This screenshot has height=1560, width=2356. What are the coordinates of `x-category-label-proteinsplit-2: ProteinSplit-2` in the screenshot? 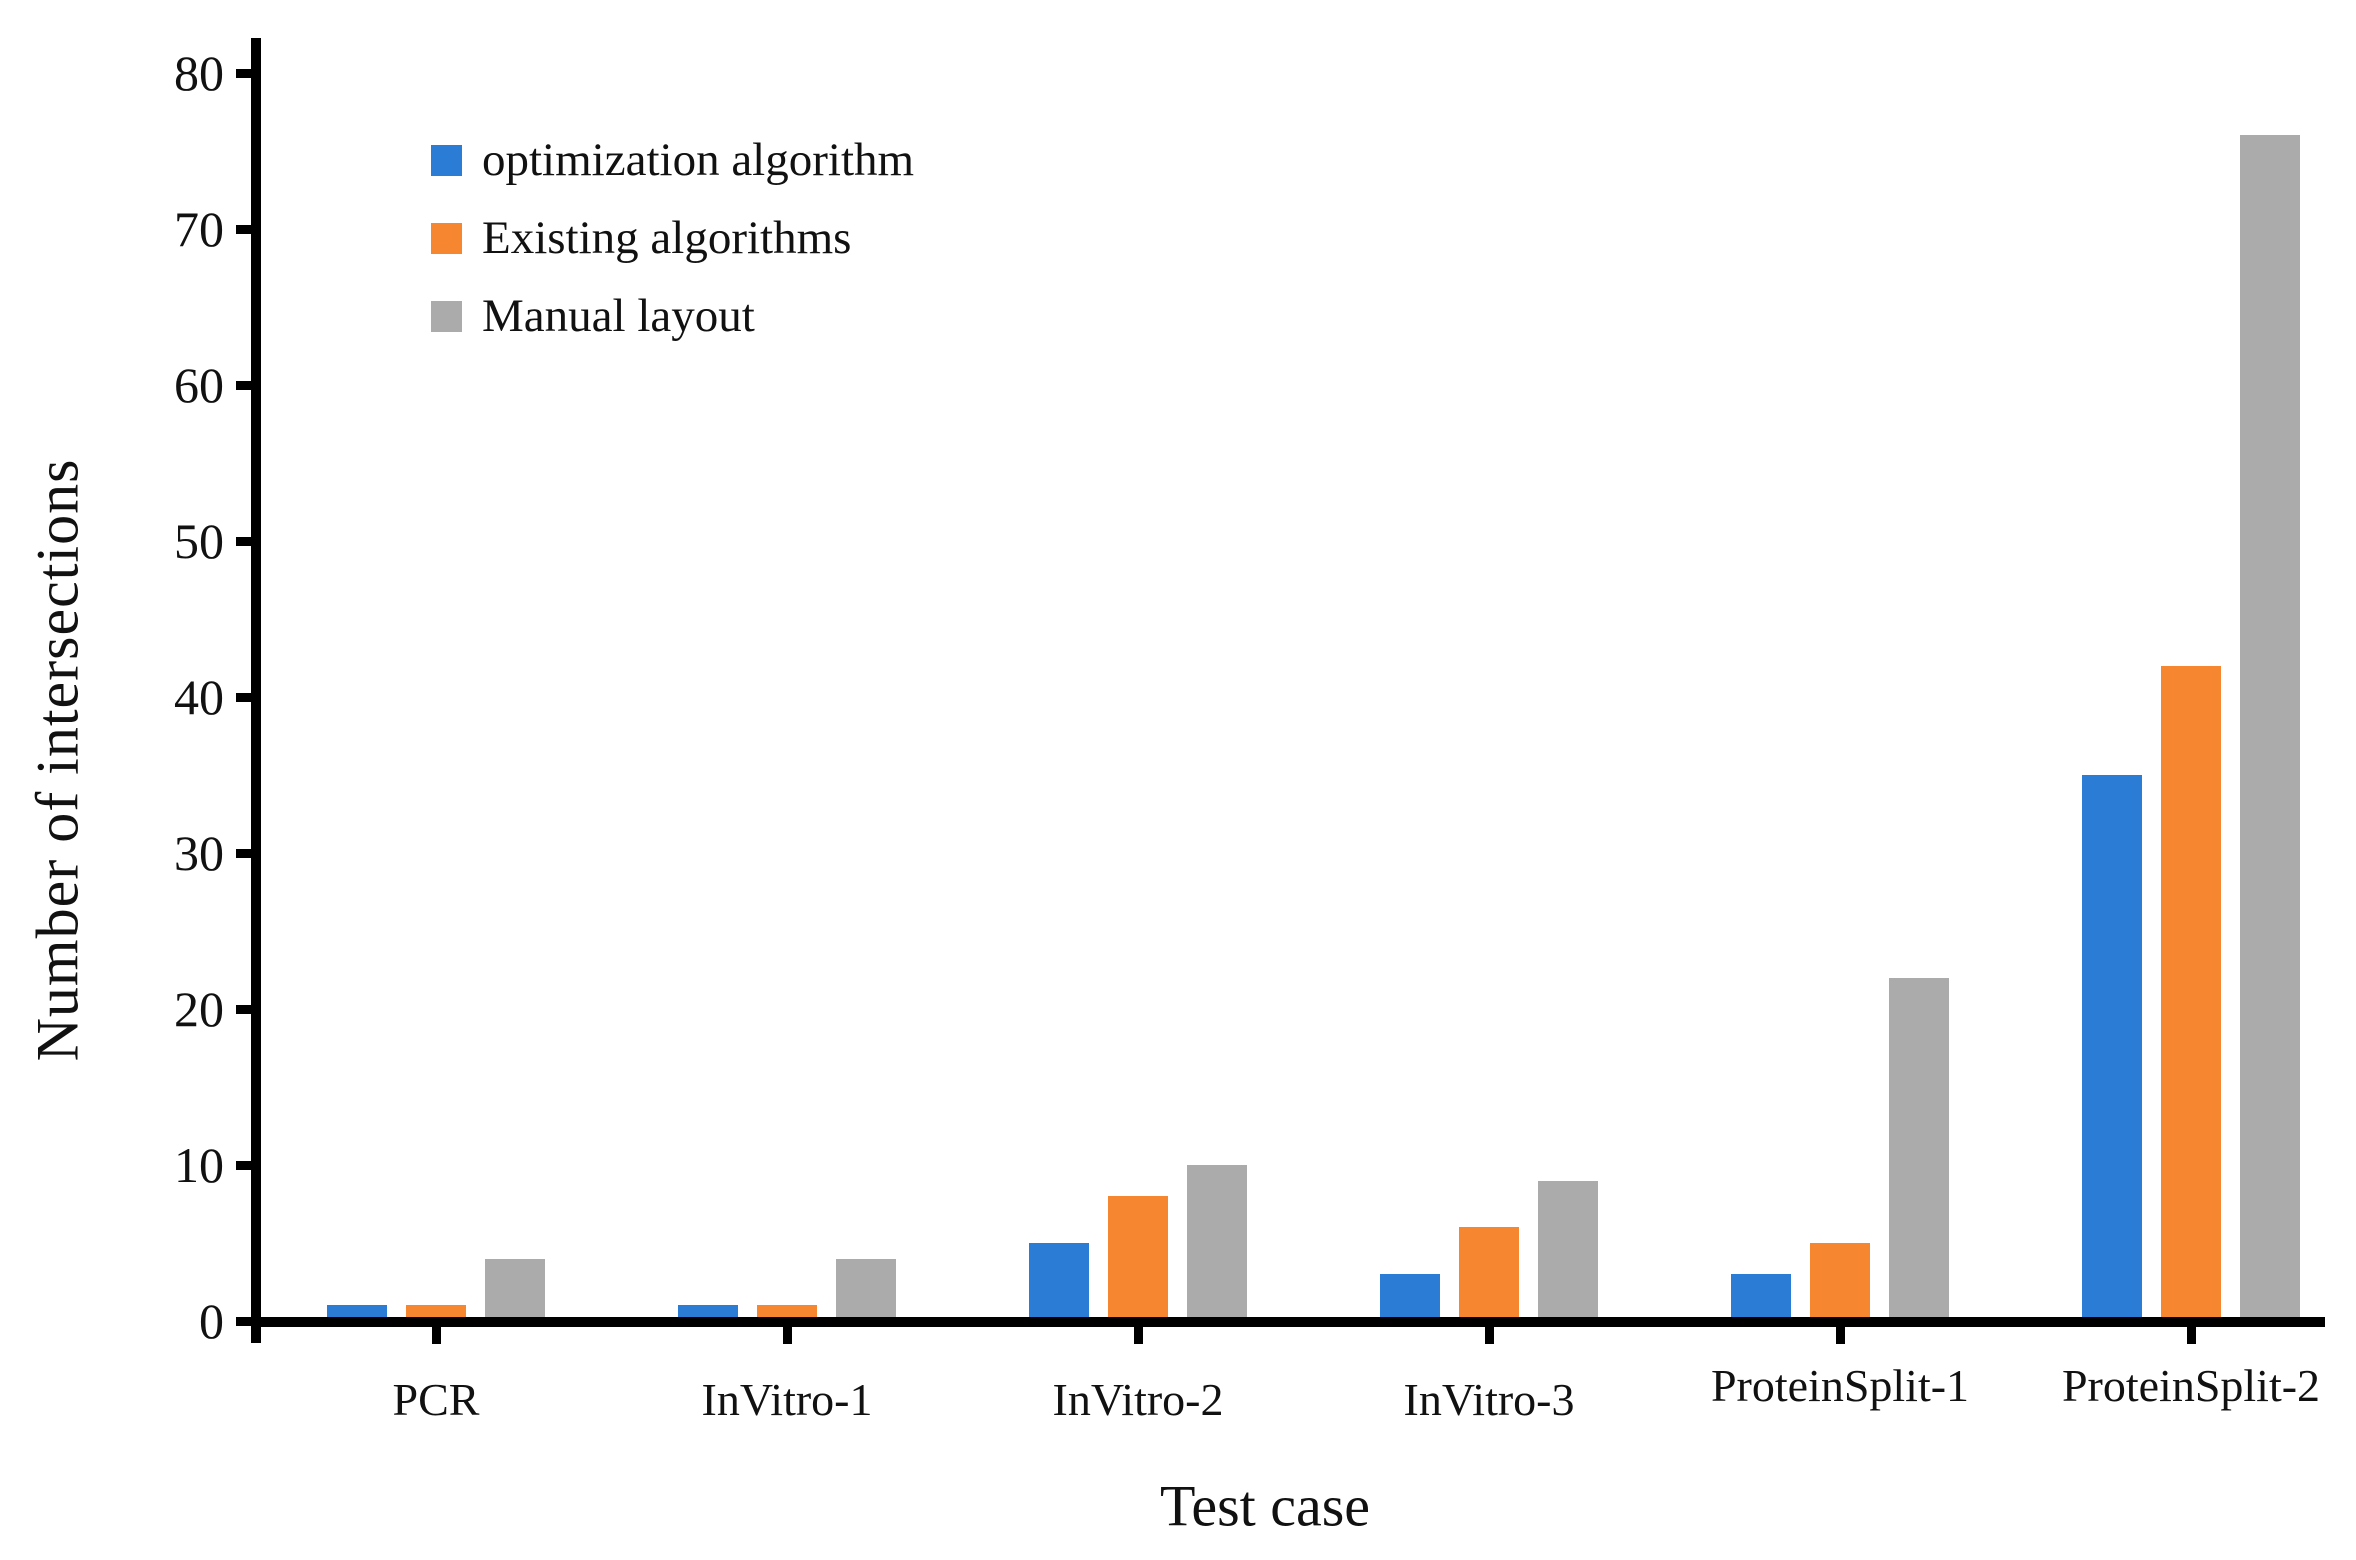 It's located at (2191, 1385).